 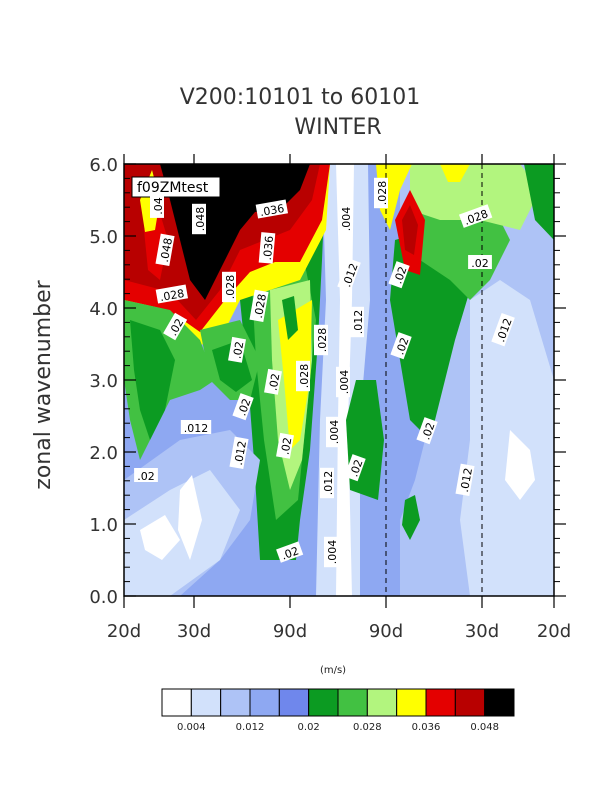 I want to click on y-tick-label: 2.0, so click(x=103, y=453).